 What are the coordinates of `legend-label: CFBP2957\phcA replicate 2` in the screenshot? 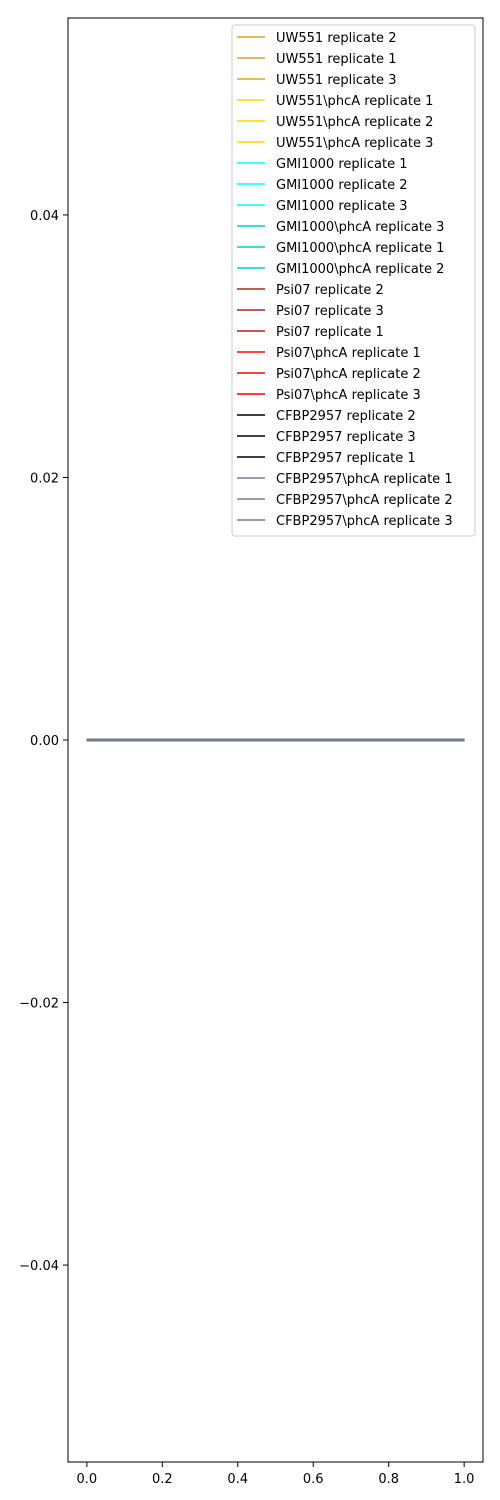 It's located at (364, 500).